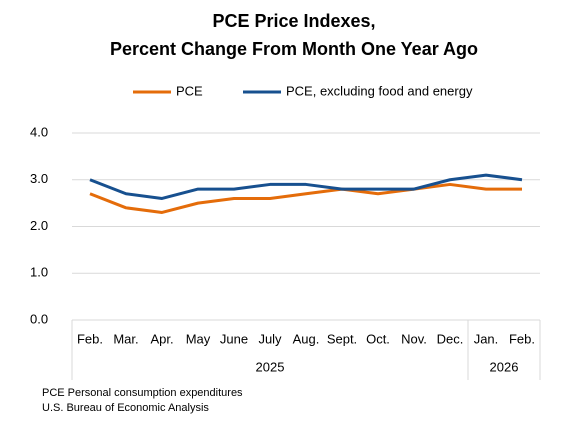 The height and width of the screenshot is (428, 588). I want to click on x-group-label: 2026, so click(504, 366).